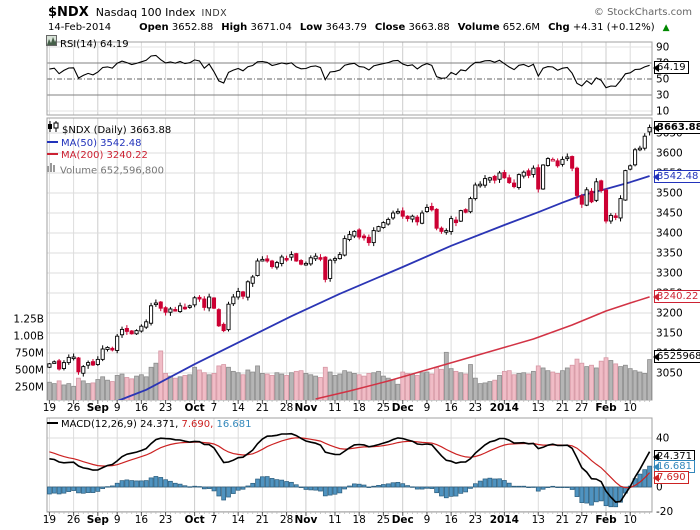  I want to click on close-label: Close, so click(390, 27).